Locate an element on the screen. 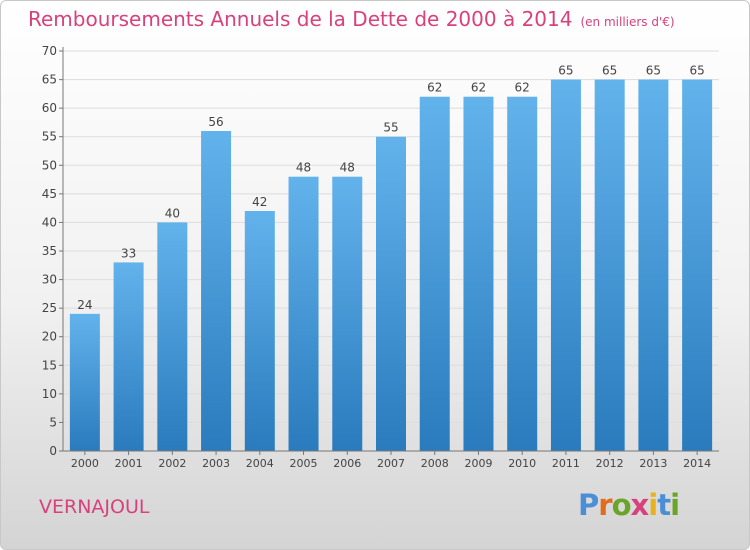 This screenshot has width=750, height=550. bar-value-label: 42 is located at coordinates (259, 202).